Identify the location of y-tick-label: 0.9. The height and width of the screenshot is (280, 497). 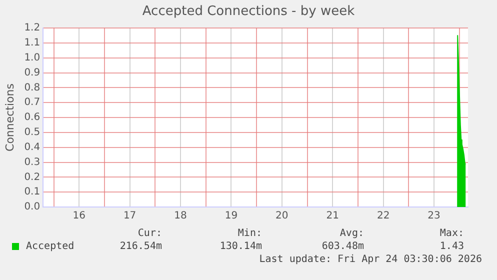
(32, 72).